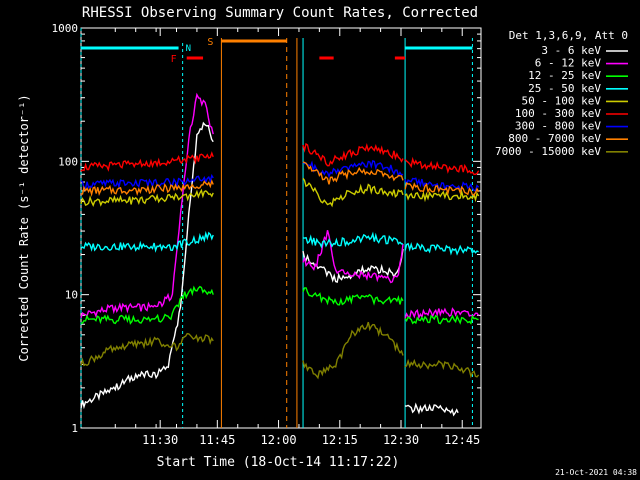  What do you see at coordinates (217, 440) in the screenshot?
I see `x-tick-label: 11:45` at bounding box center [217, 440].